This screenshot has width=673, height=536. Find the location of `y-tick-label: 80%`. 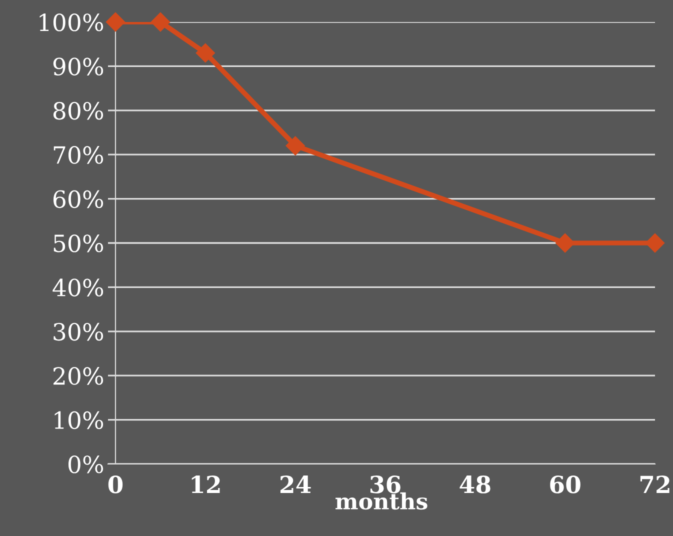

y-tick-label: 80% is located at coordinates (78, 111).